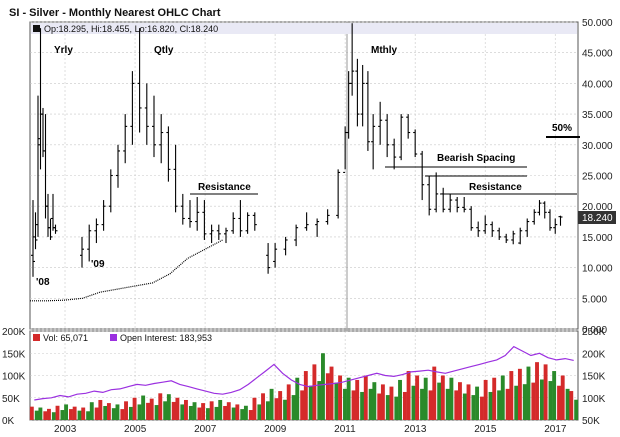 The width and height of the screenshot is (620, 437). I want to click on volume-left-tick-label: 50K, so click(11, 399).